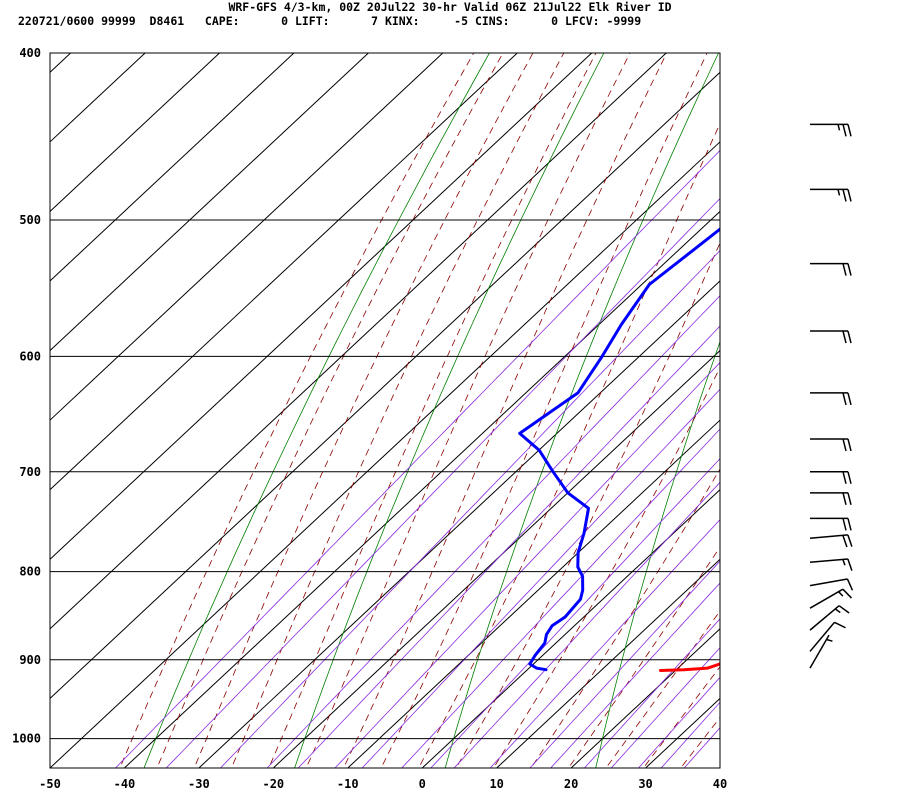 The height and width of the screenshot is (800, 900). I want to click on y-tick-label: 500, so click(30, 220).